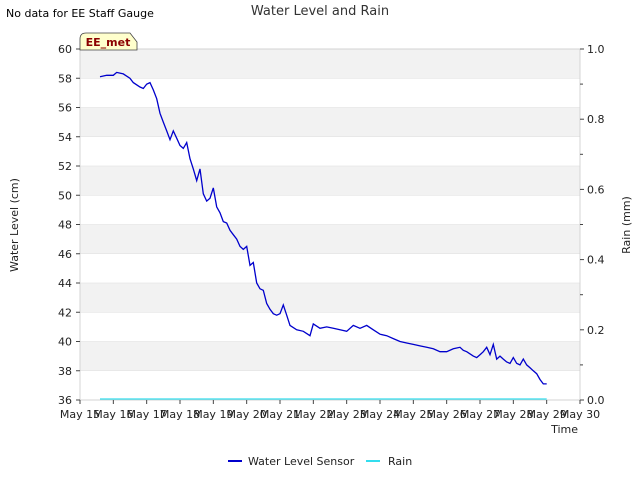 Image resolution: width=640 pixels, height=480 pixels. Describe the element at coordinates (180, 414) in the screenshot. I see `x-tick-label: May 18` at that location.